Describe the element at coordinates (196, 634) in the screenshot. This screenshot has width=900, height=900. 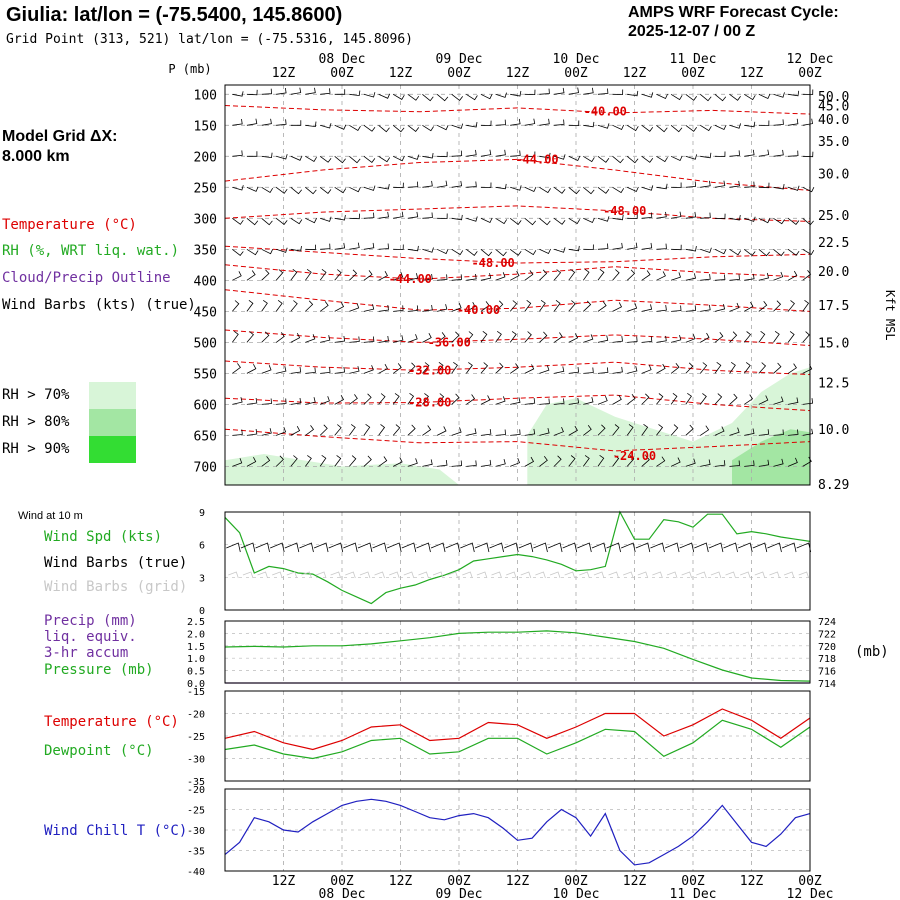
I see `y-tick-label: 2.0` at that location.